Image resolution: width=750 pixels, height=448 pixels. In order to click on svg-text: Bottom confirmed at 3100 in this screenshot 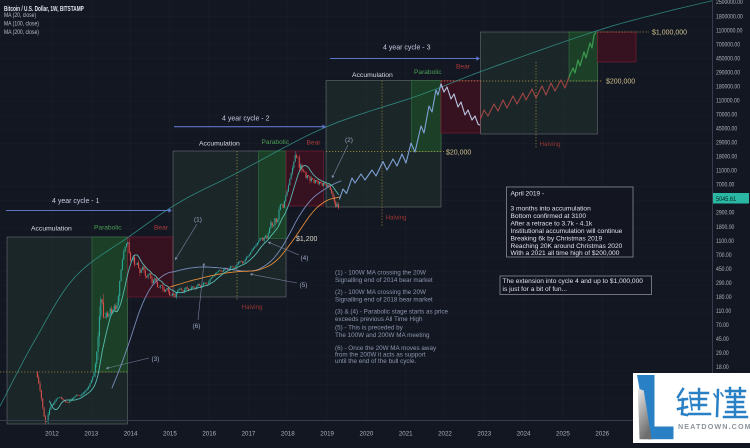, I will do `click(549, 216)`.